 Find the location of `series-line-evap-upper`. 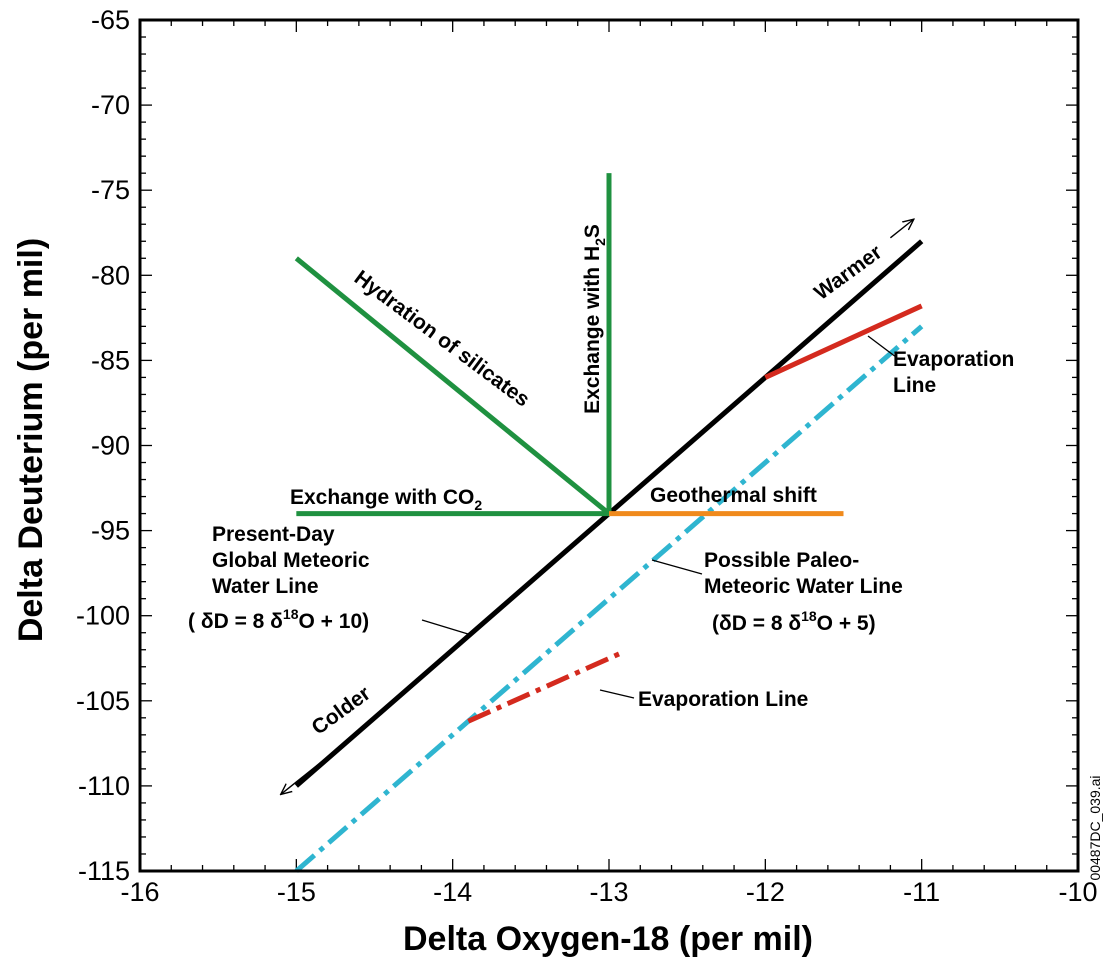

series-line-evap-upper is located at coordinates (843, 341).